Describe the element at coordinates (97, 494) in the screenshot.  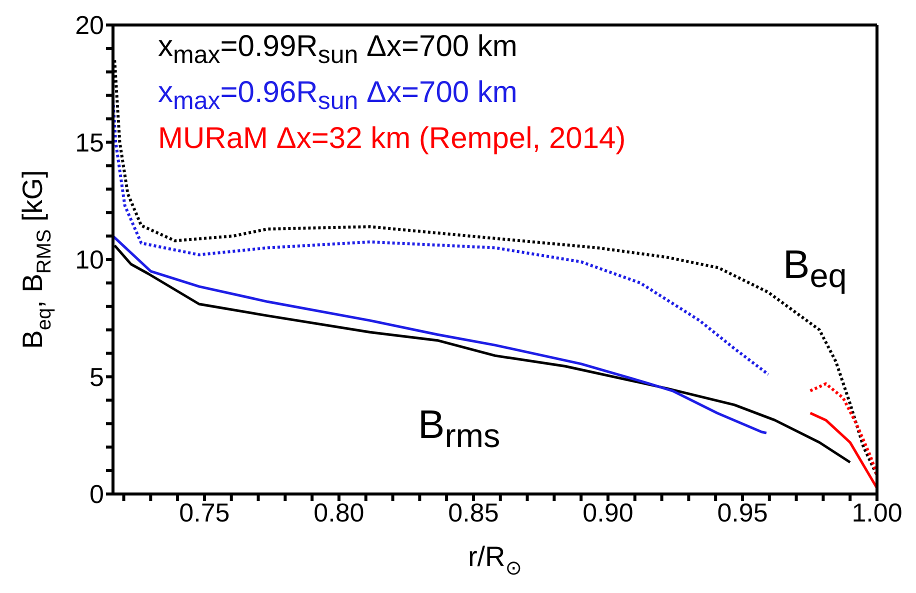
I see `y-tick-label: 0` at that location.